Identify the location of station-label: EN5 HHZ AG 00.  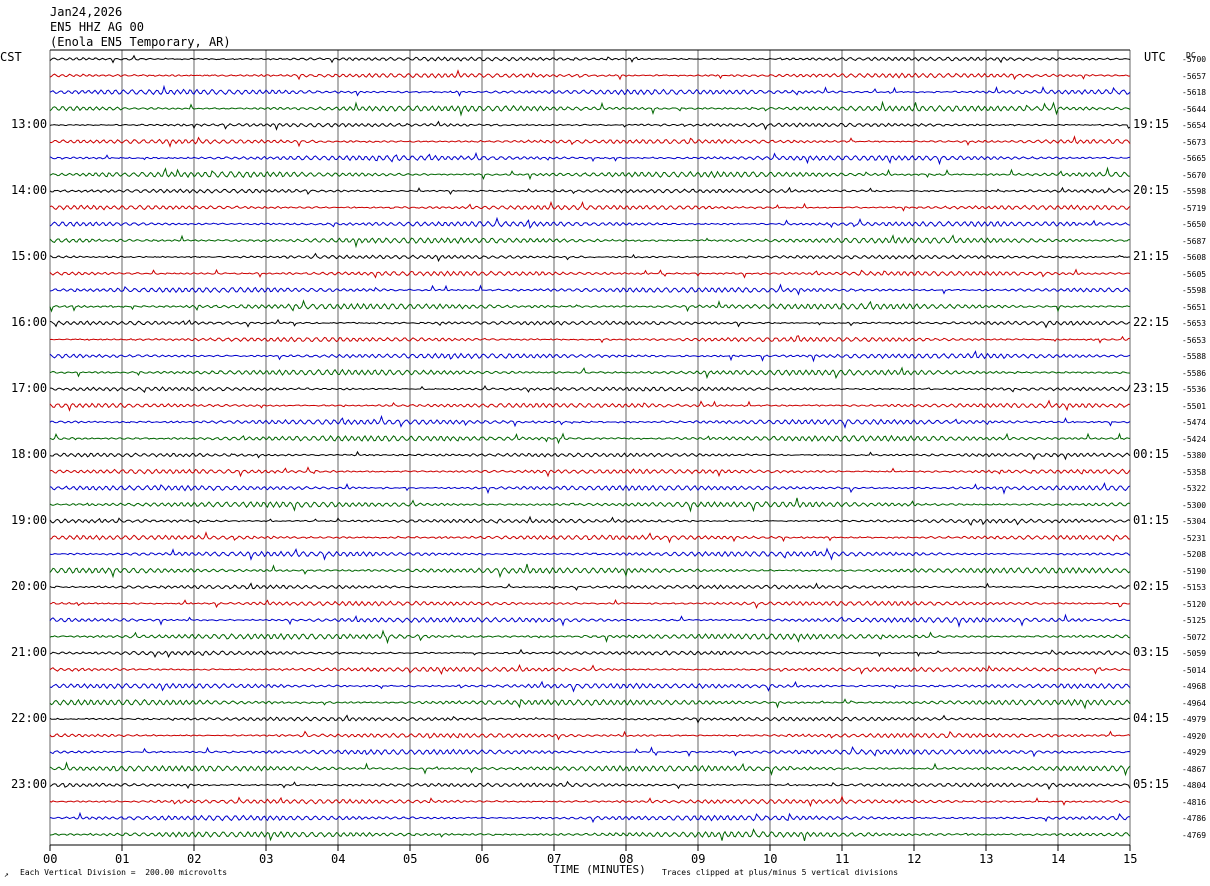
(97, 27).